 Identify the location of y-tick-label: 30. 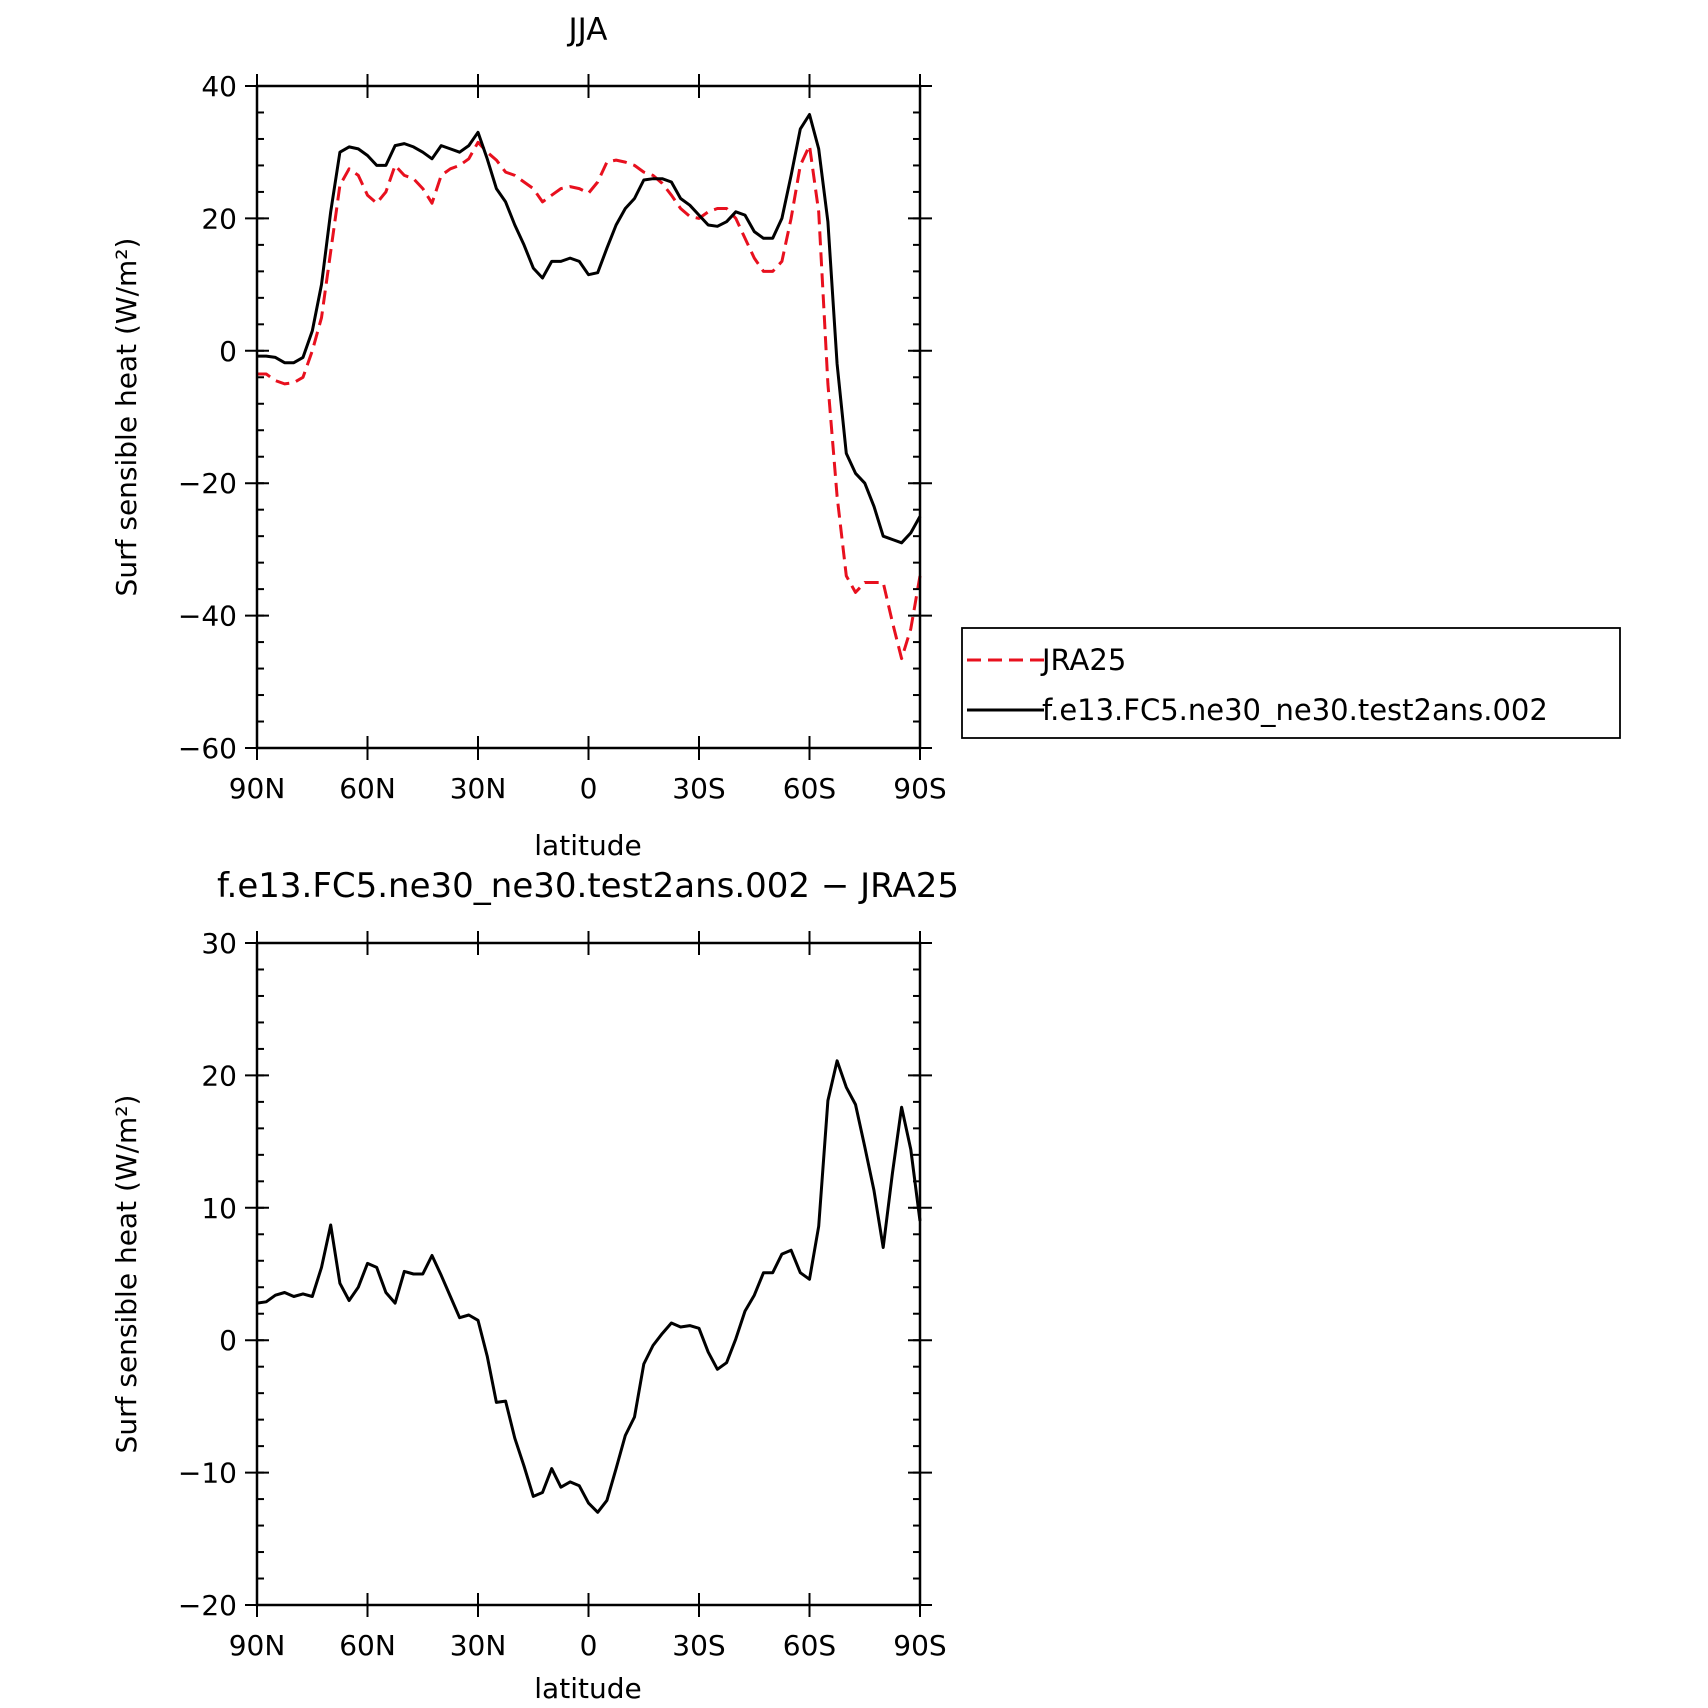
(219, 943).